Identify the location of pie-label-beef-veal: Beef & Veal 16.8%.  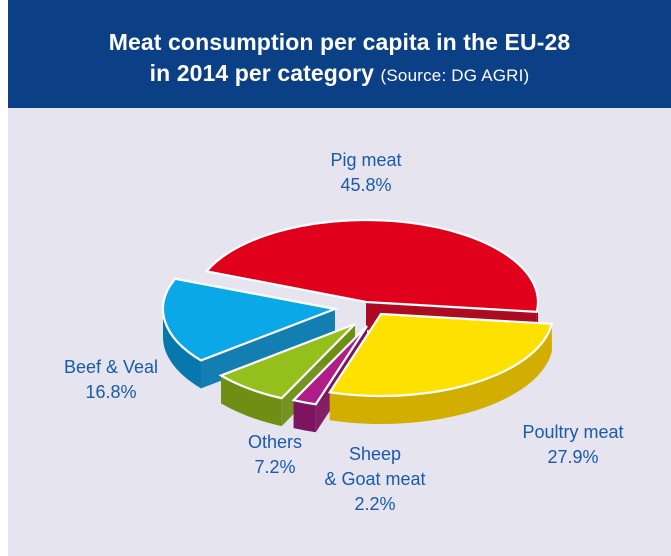
(111, 379).